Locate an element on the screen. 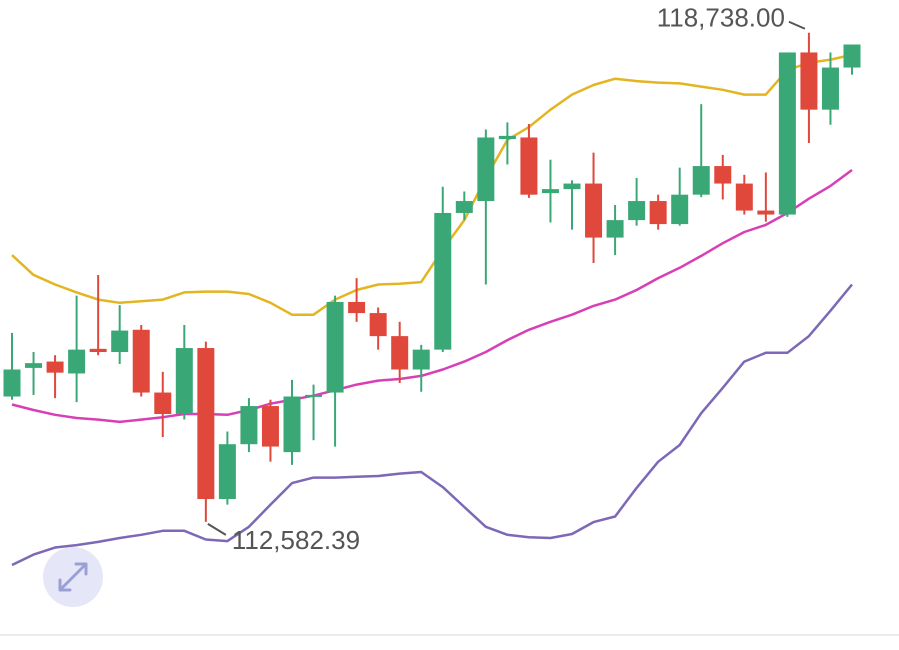 This screenshot has width=899, height=650. min-annotation: 112,582.39 is located at coordinates (296, 540).